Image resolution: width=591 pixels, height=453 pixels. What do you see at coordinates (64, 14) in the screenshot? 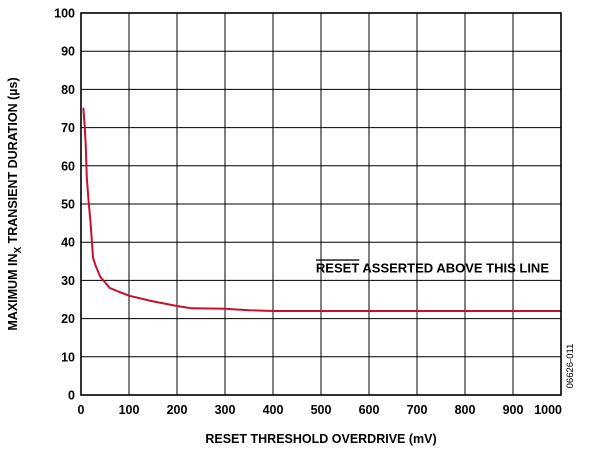
I see `y-tick-label: 100` at bounding box center [64, 14].